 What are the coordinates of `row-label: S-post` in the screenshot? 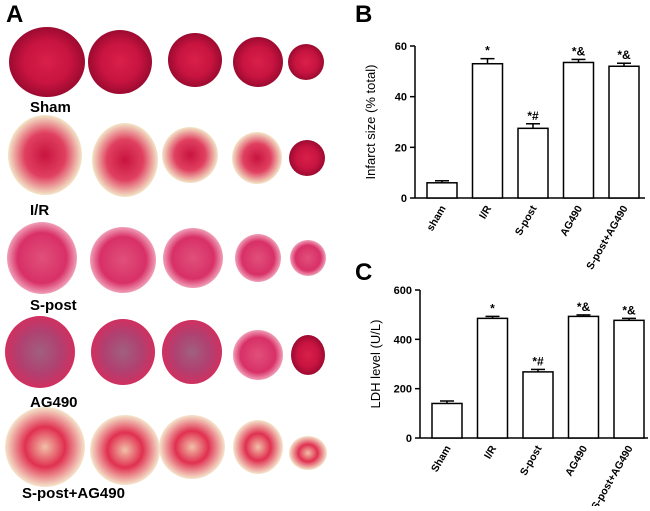 It's located at (53, 305).